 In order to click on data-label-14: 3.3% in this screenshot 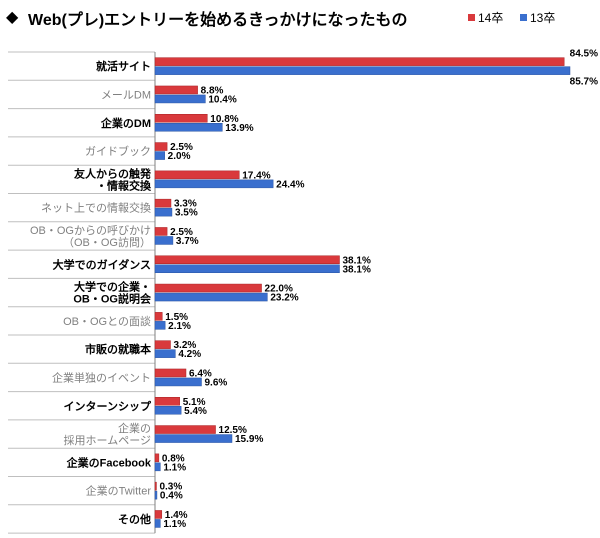, I will do `click(185, 204)`.